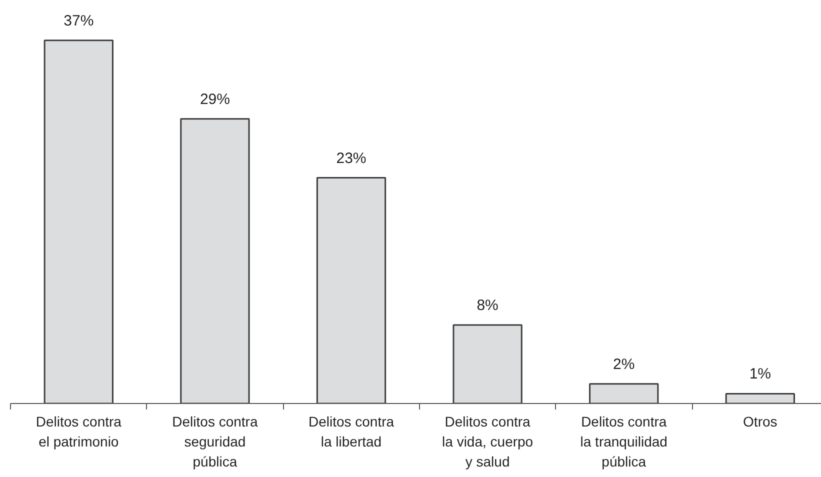 The image size is (821, 477). Describe the element at coordinates (215, 442) in the screenshot. I see `x-tick-label: Delitos contra seguridad pública` at that location.